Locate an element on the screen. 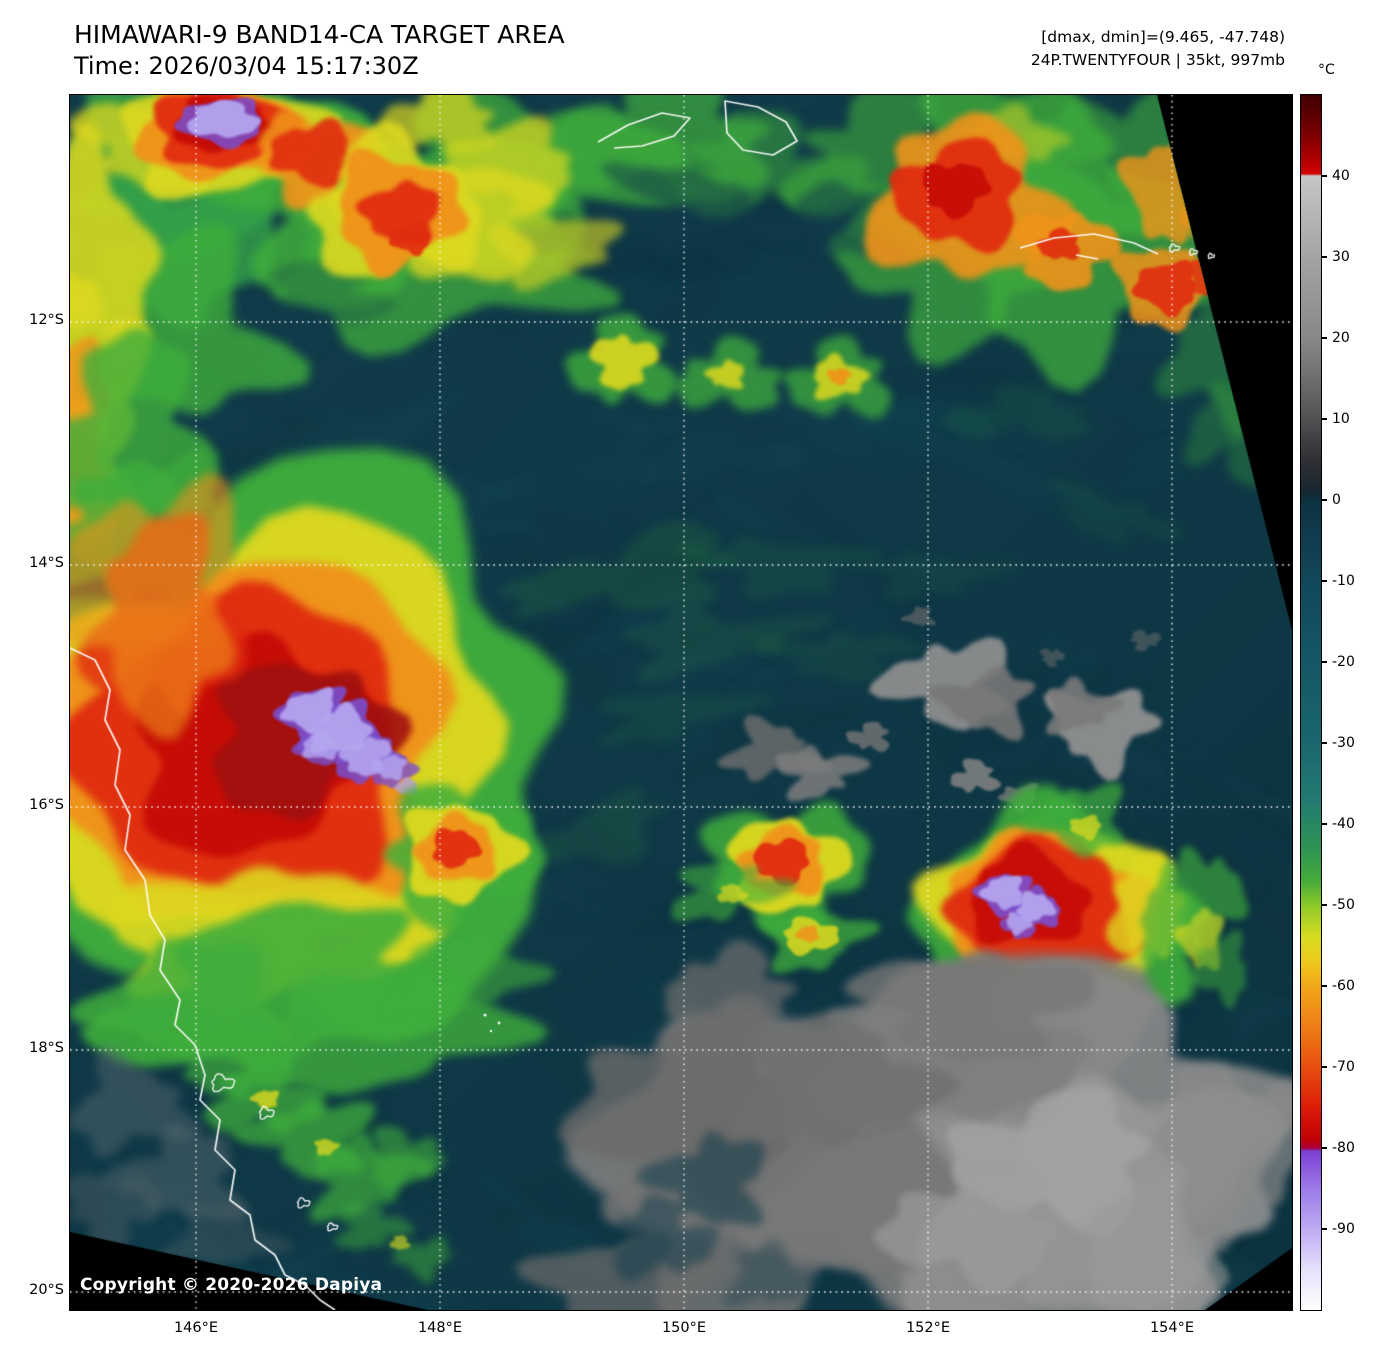 The image size is (1388, 1359). lon-tick-label: 150°E is located at coordinates (684, 1328).